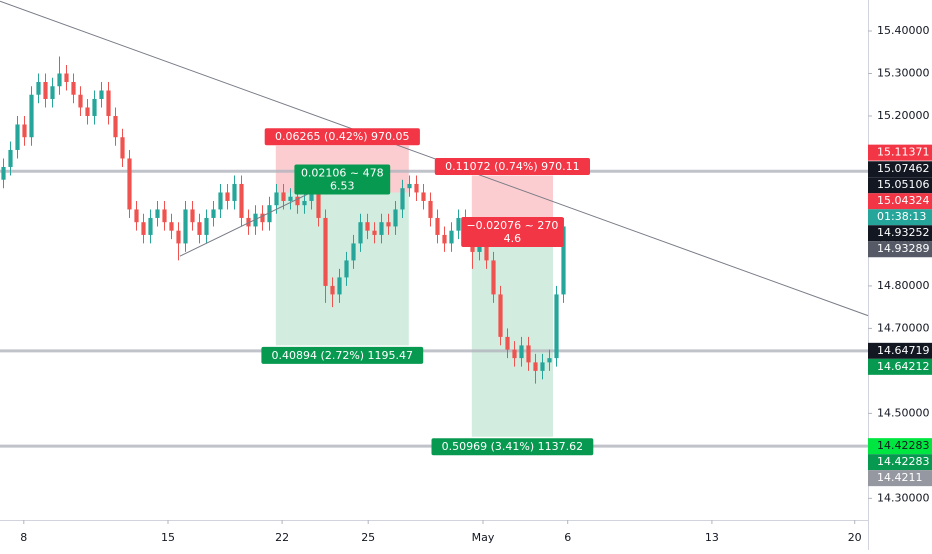  What do you see at coordinates (512, 166) in the screenshot?
I see `position-label: 0.11072 (0.74%) 970.11` at bounding box center [512, 166].